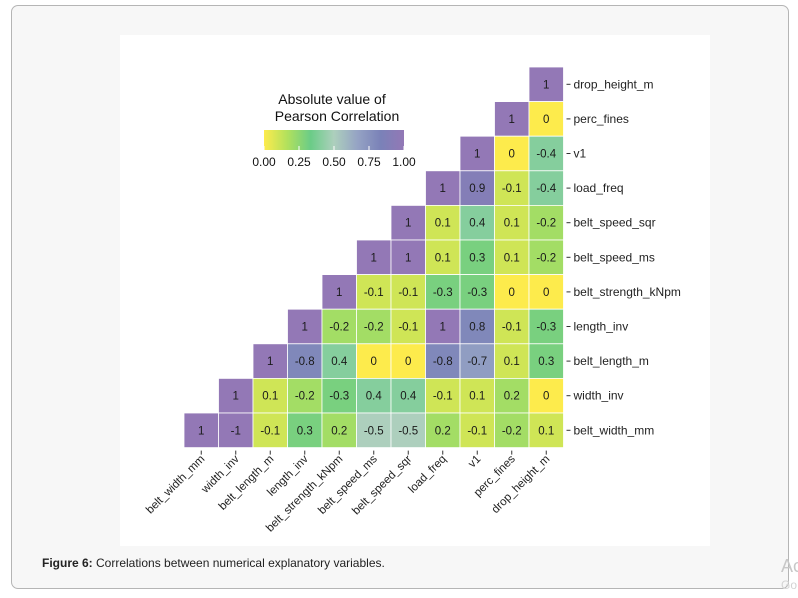  Describe the element at coordinates (477, 328) in the screenshot. I see `heatmap-cell-label: 0.8` at that location.